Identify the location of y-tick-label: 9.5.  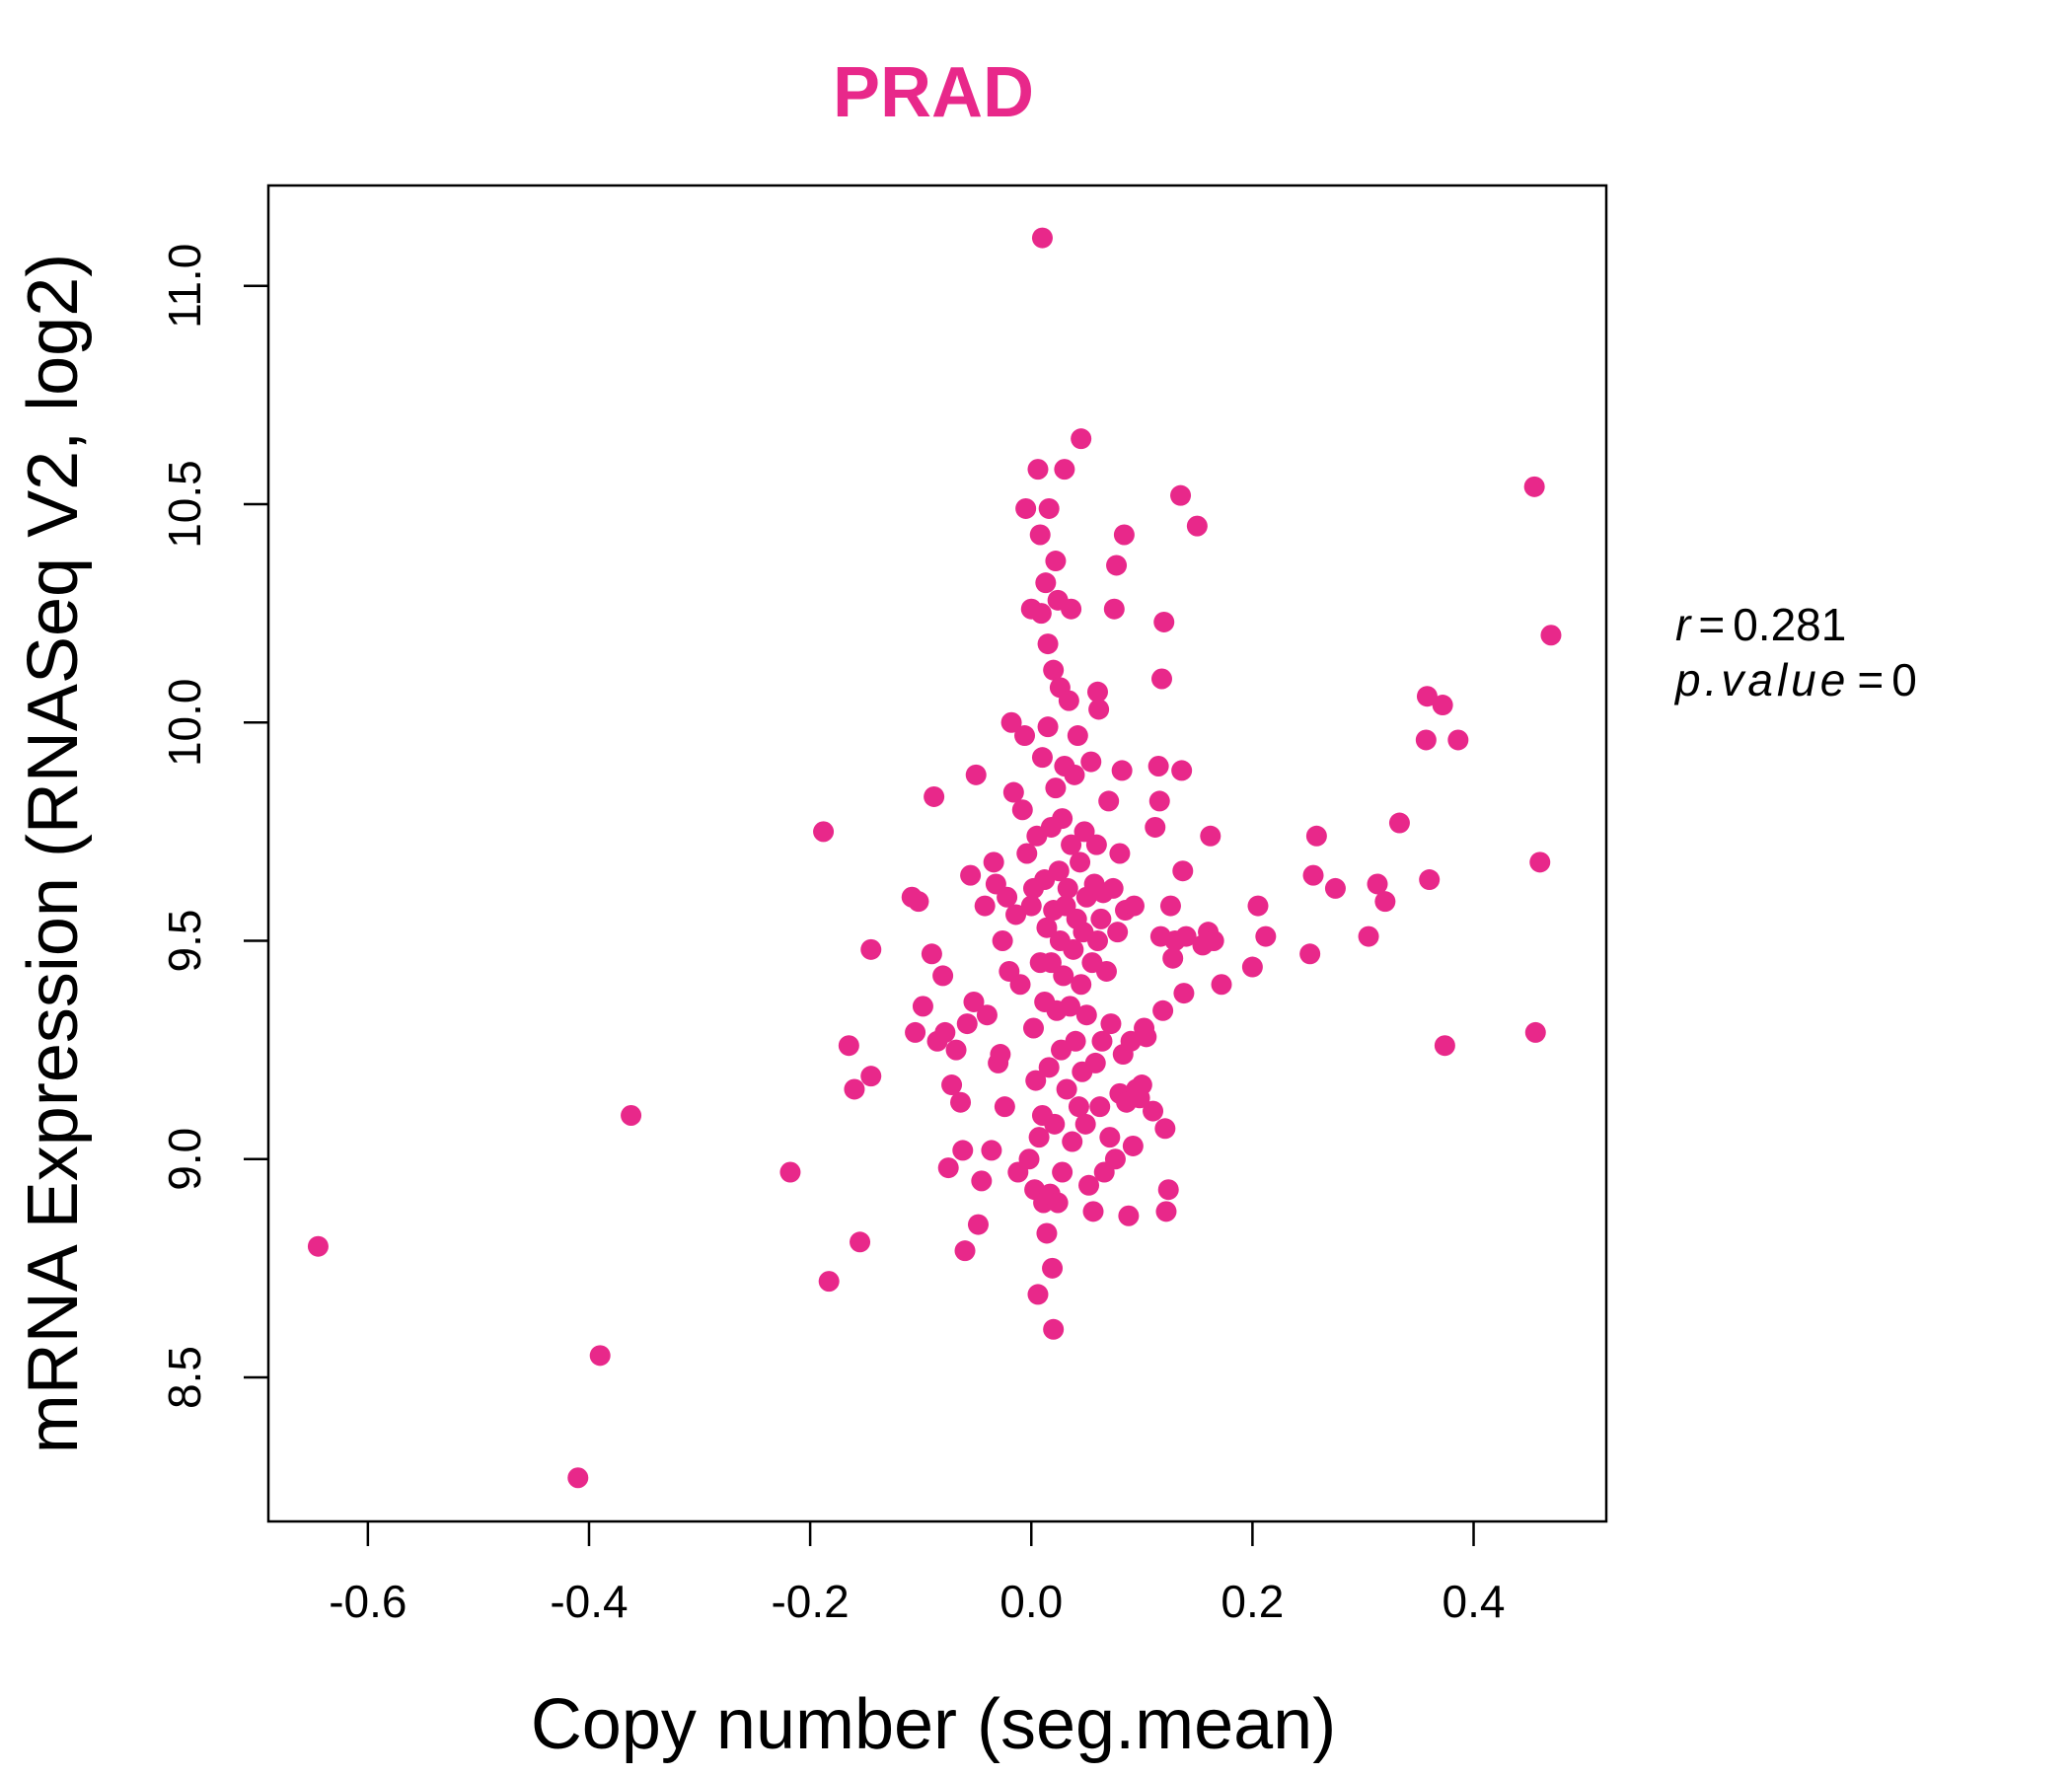
(185, 942).